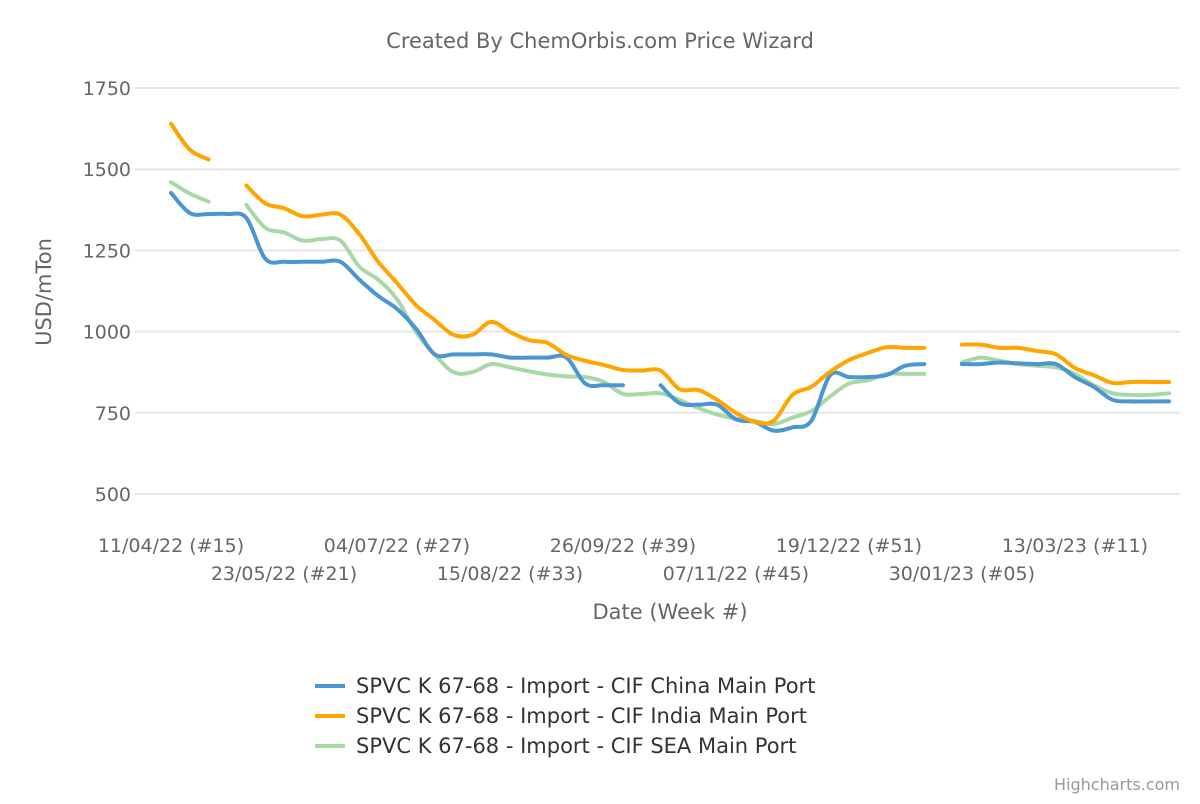 The image size is (1200, 804). I want to click on x-tick-label: 30/01/23 (#05), so click(962, 574).